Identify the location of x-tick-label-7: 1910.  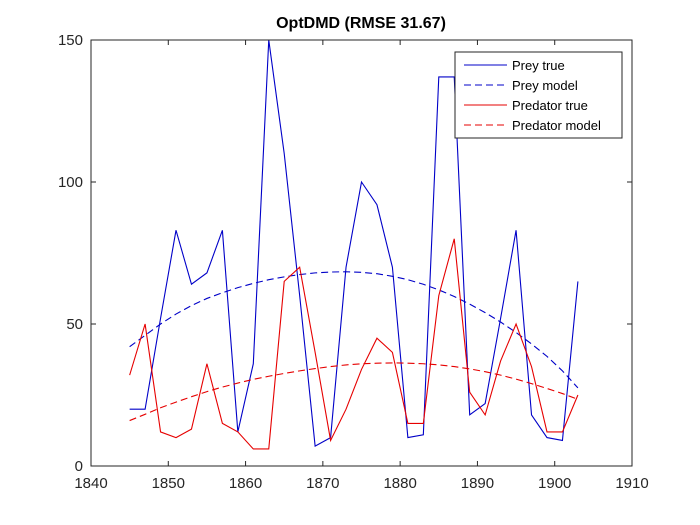
(631, 483).